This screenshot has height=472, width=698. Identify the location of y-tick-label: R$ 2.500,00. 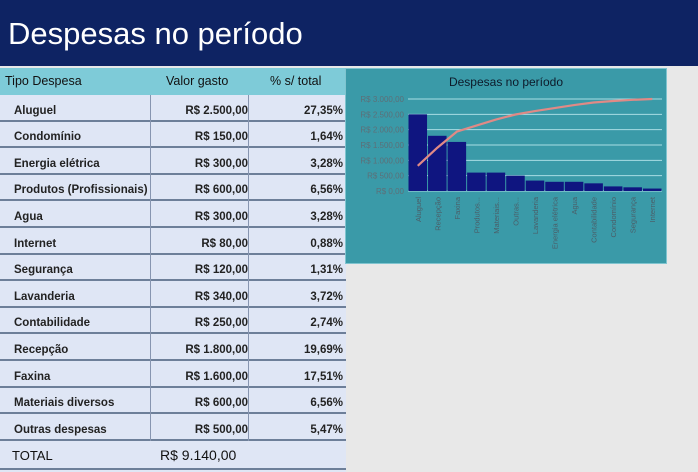
(382, 114).